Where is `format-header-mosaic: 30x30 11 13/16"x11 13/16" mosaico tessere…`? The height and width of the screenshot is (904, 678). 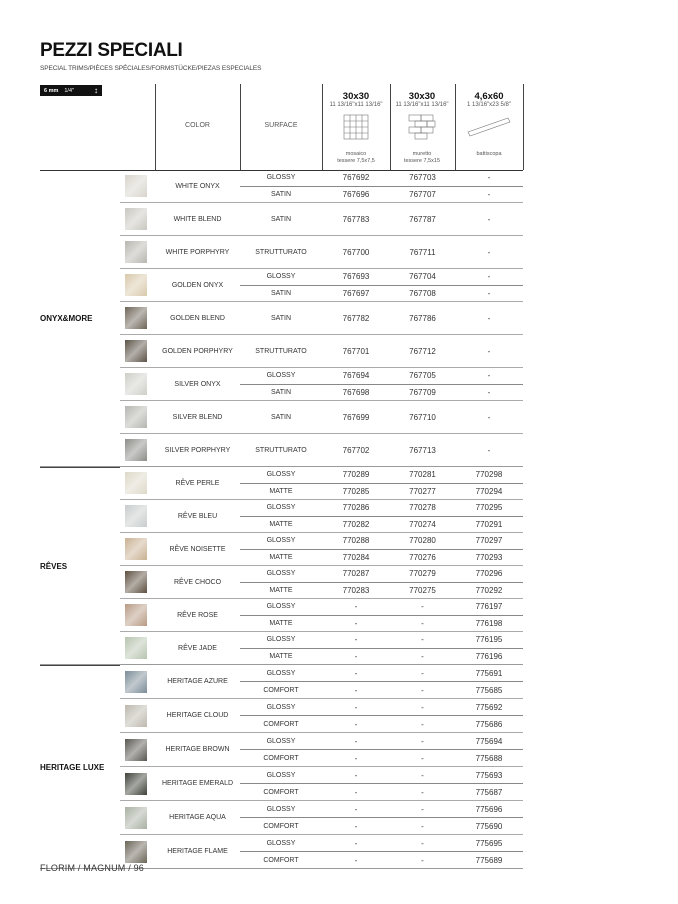
format-header-mosaic: 30x30 11 13/16"x11 13/16" mosaico tessere… is located at coordinates (356, 127).